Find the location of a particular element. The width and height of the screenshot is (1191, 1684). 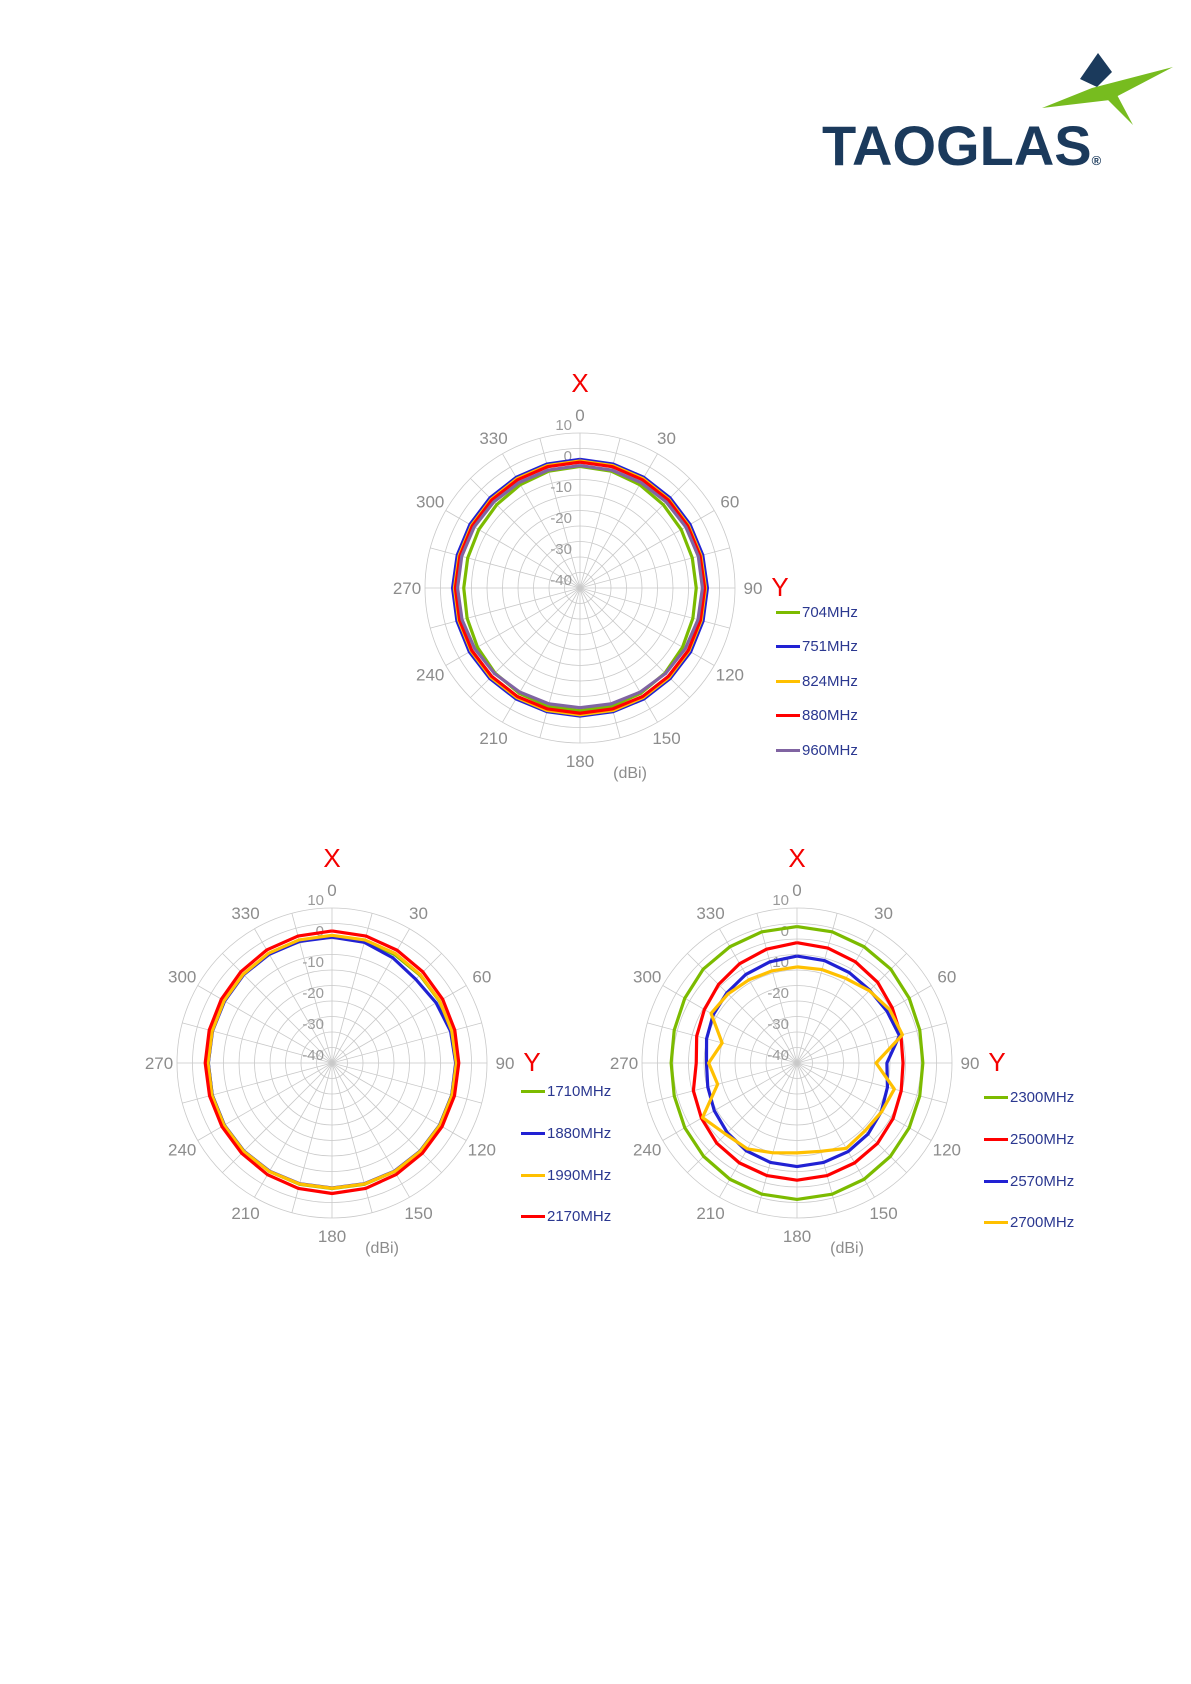

series-2170MHz is located at coordinates (332, 1062).